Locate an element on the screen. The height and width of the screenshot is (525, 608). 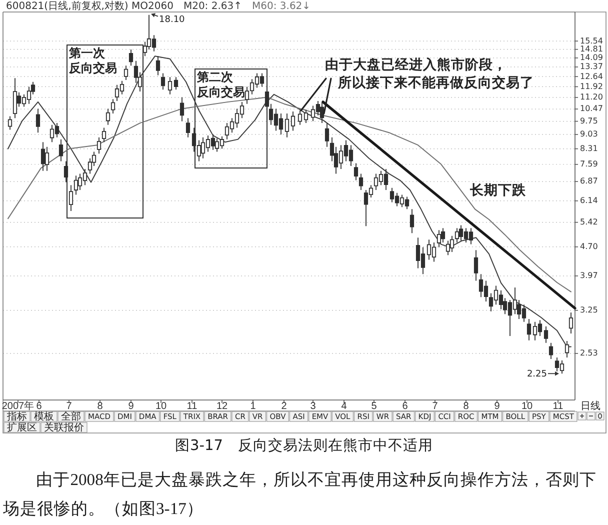
y-tick-label: 11.20 is located at coordinates (591, 97).